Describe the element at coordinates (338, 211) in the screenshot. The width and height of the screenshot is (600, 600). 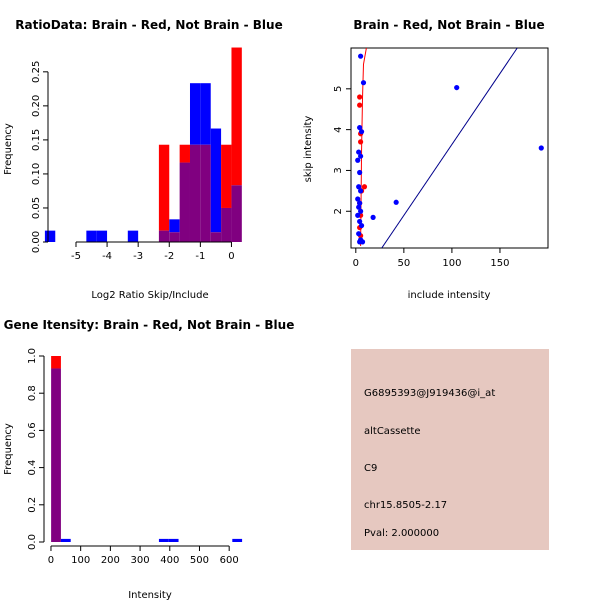
I see `scatter-y-tick-label: 2` at that location.